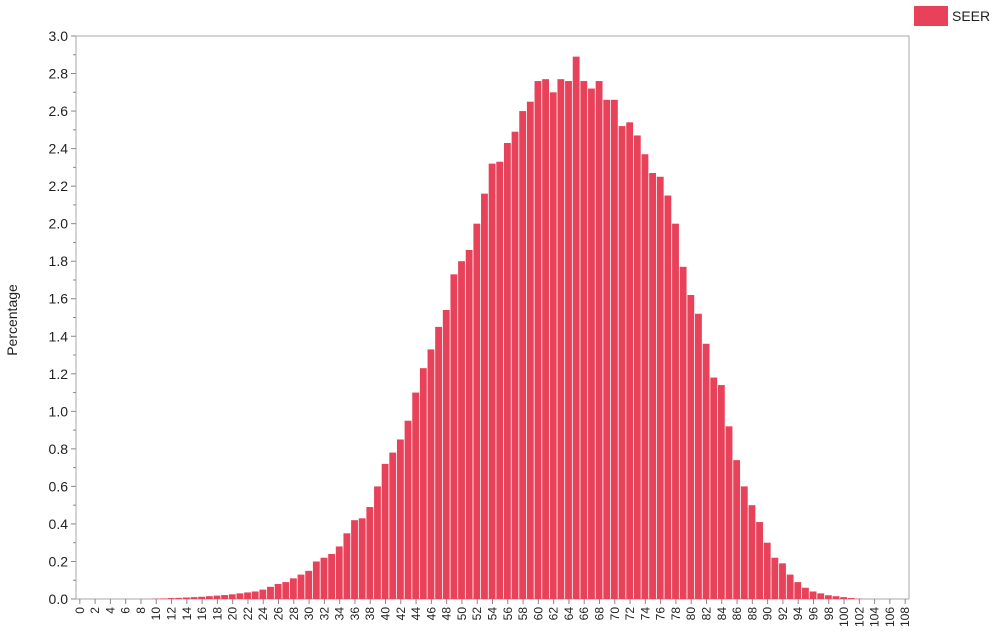  What do you see at coordinates (447, 614) in the screenshot?
I see `x-tick-label: 48` at bounding box center [447, 614].